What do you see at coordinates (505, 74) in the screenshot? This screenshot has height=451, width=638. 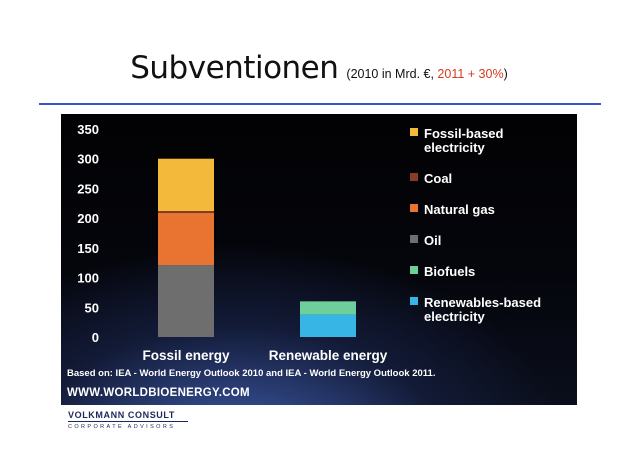 I see `subtitle-suffix: )` at bounding box center [505, 74].